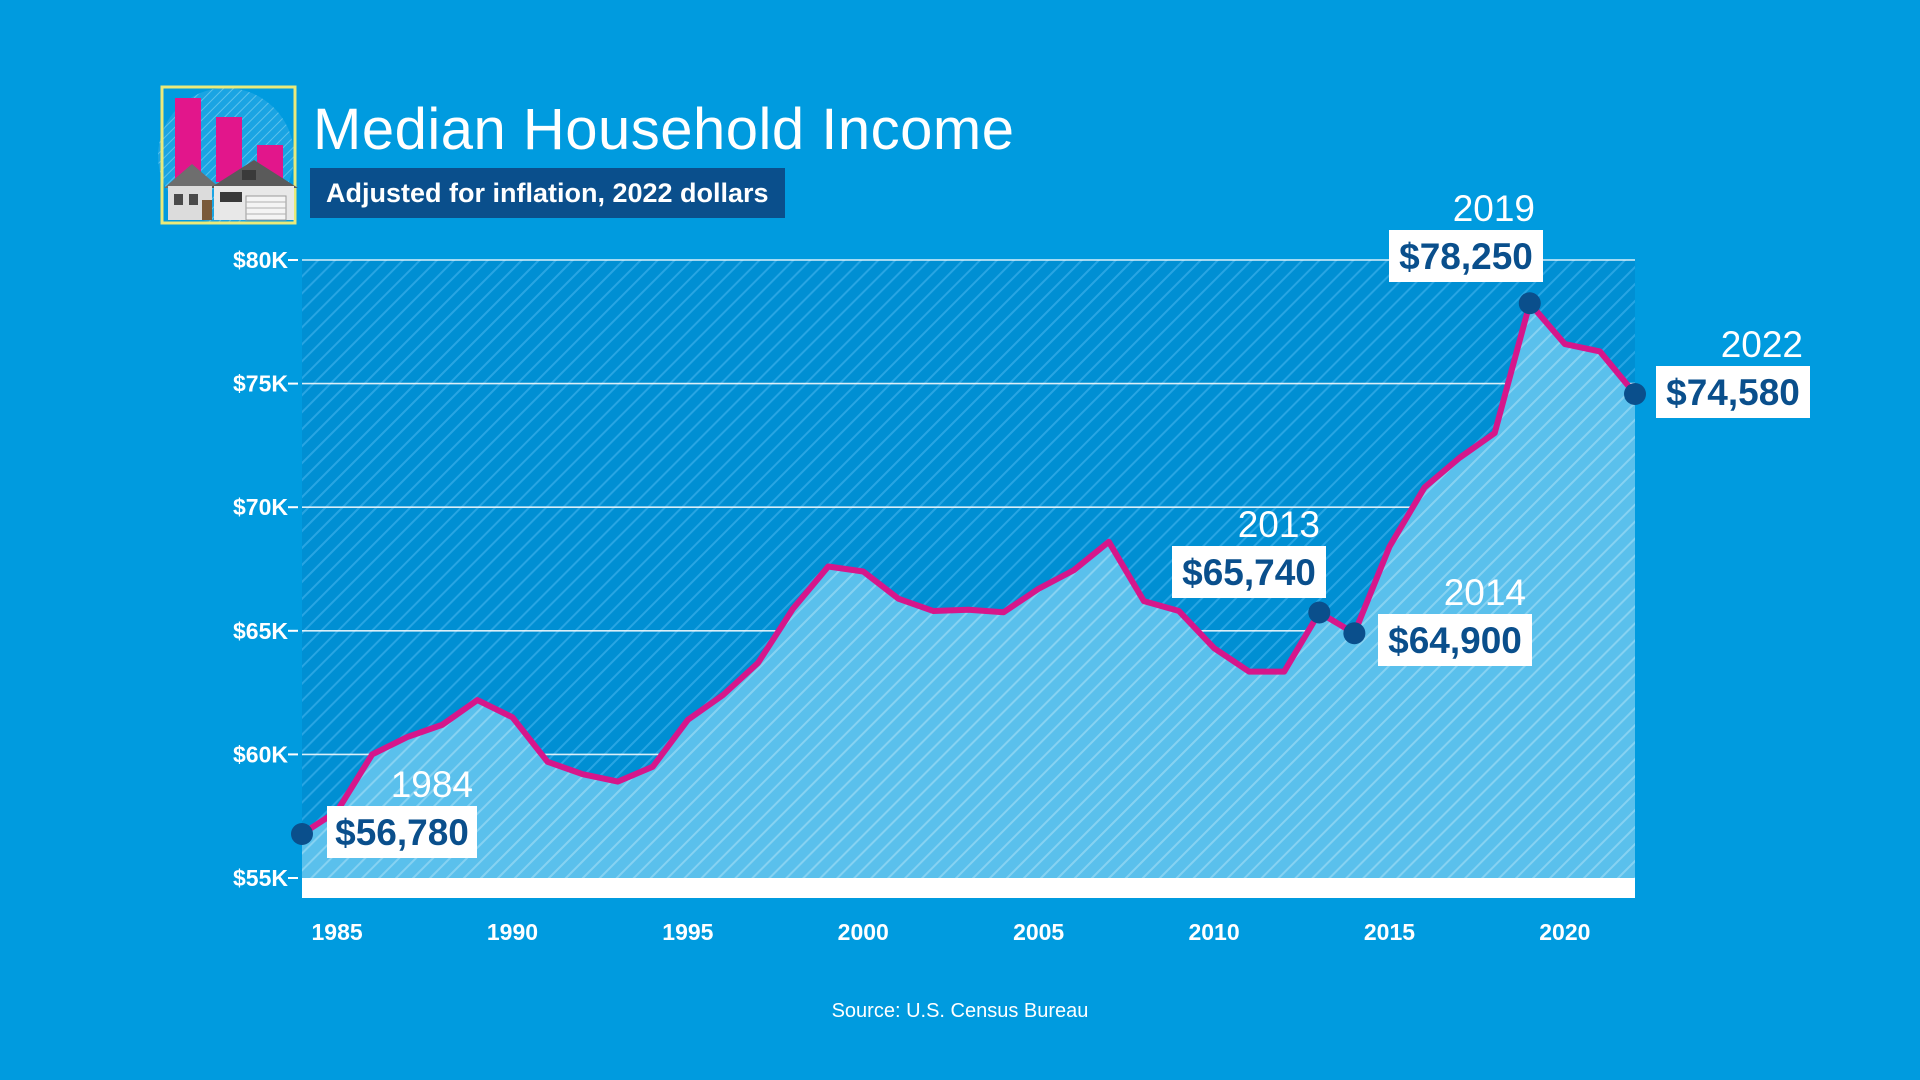  I want to click on y-tick-label: $70K, so click(260, 507).